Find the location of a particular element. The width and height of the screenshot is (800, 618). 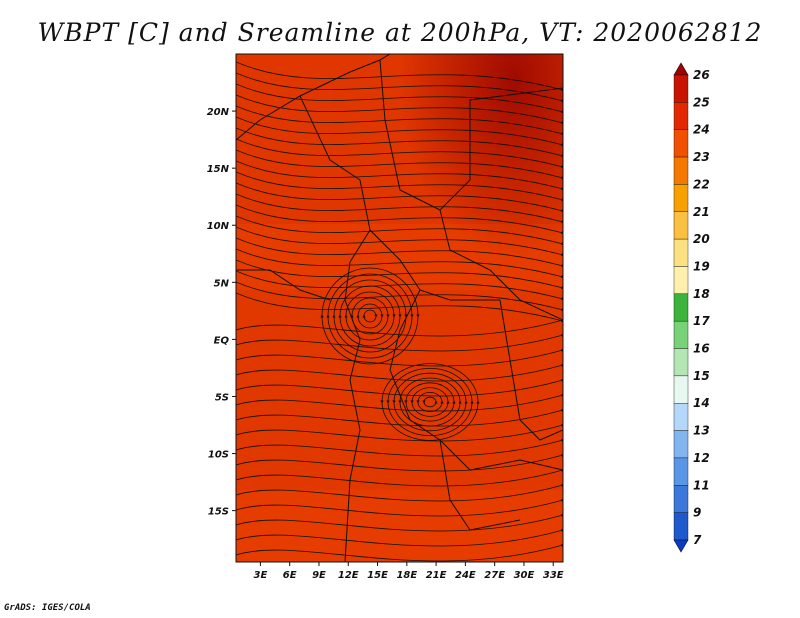

lon-tick-label: 21E is located at coordinates (436, 575).